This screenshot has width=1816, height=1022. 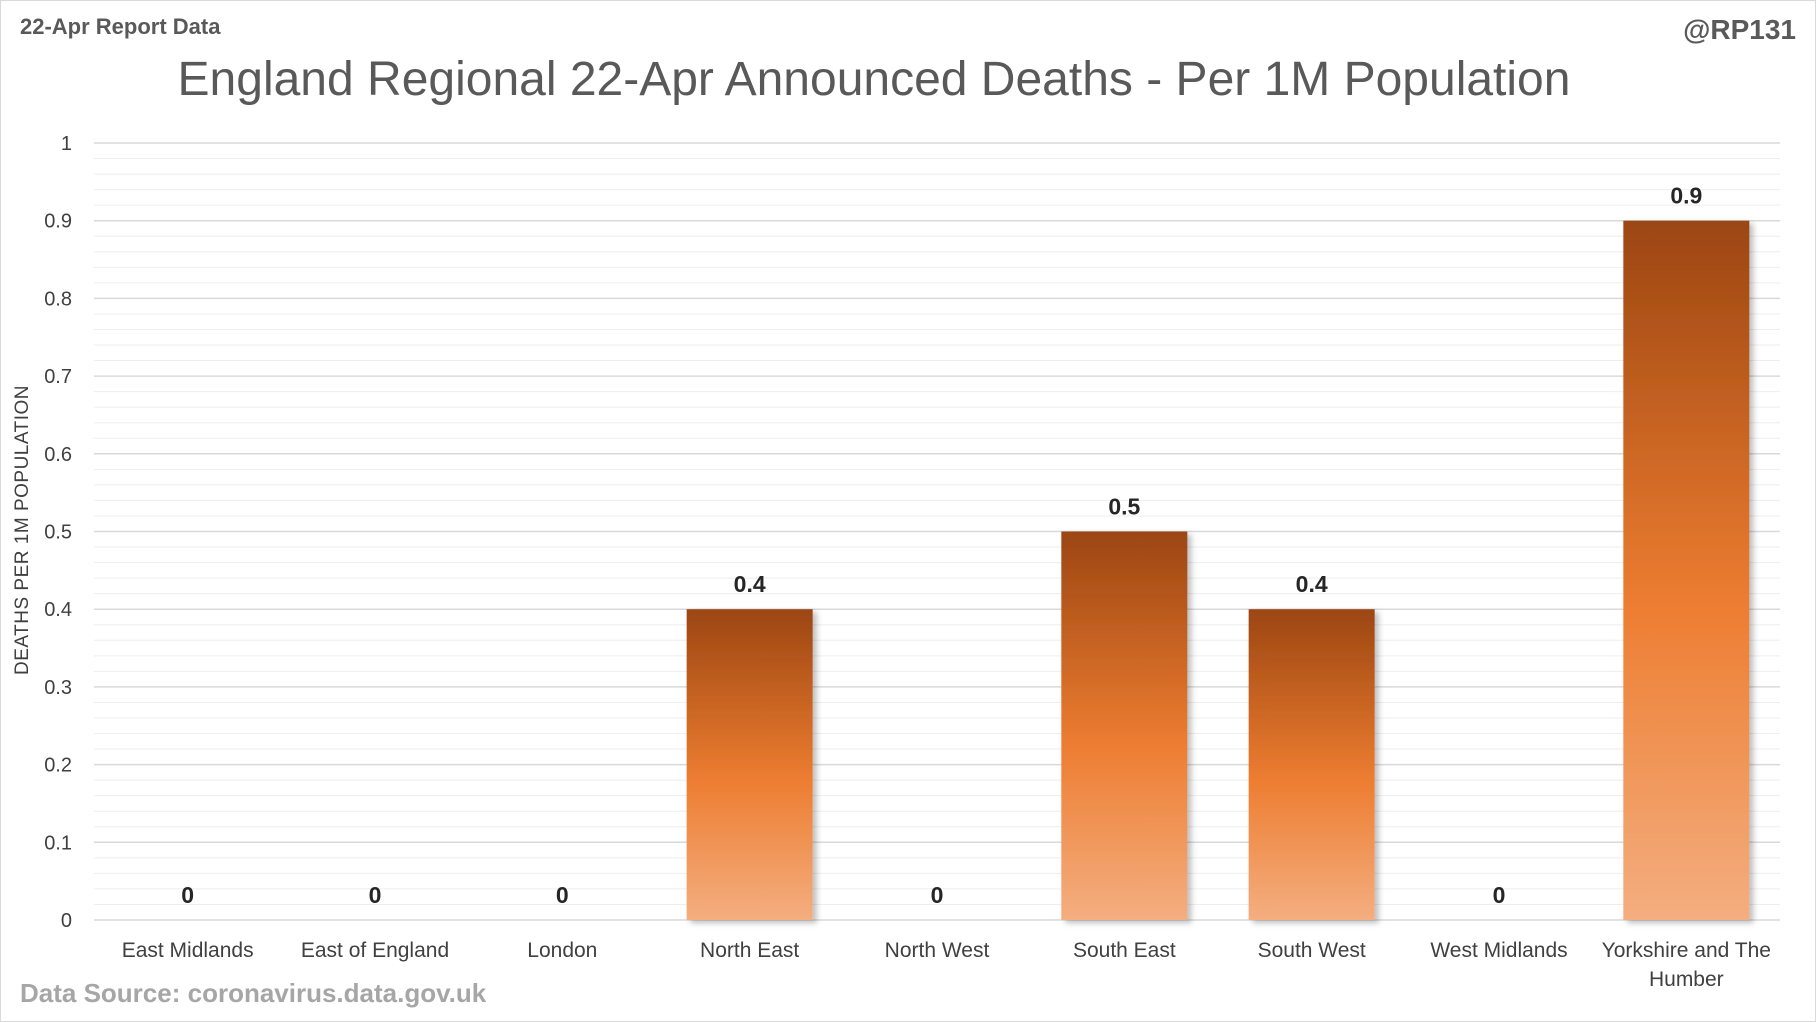 What do you see at coordinates (58, 843) in the screenshot?
I see `y-tick-label: 0.1` at bounding box center [58, 843].